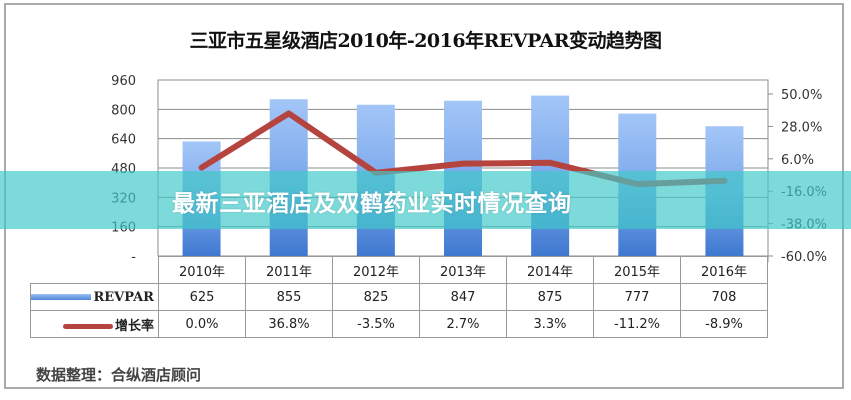  Describe the element at coordinates (372, 204) in the screenshot. I see `banner-headline: 最新三亚酒店及双鹤药业实时情况查询` at that location.